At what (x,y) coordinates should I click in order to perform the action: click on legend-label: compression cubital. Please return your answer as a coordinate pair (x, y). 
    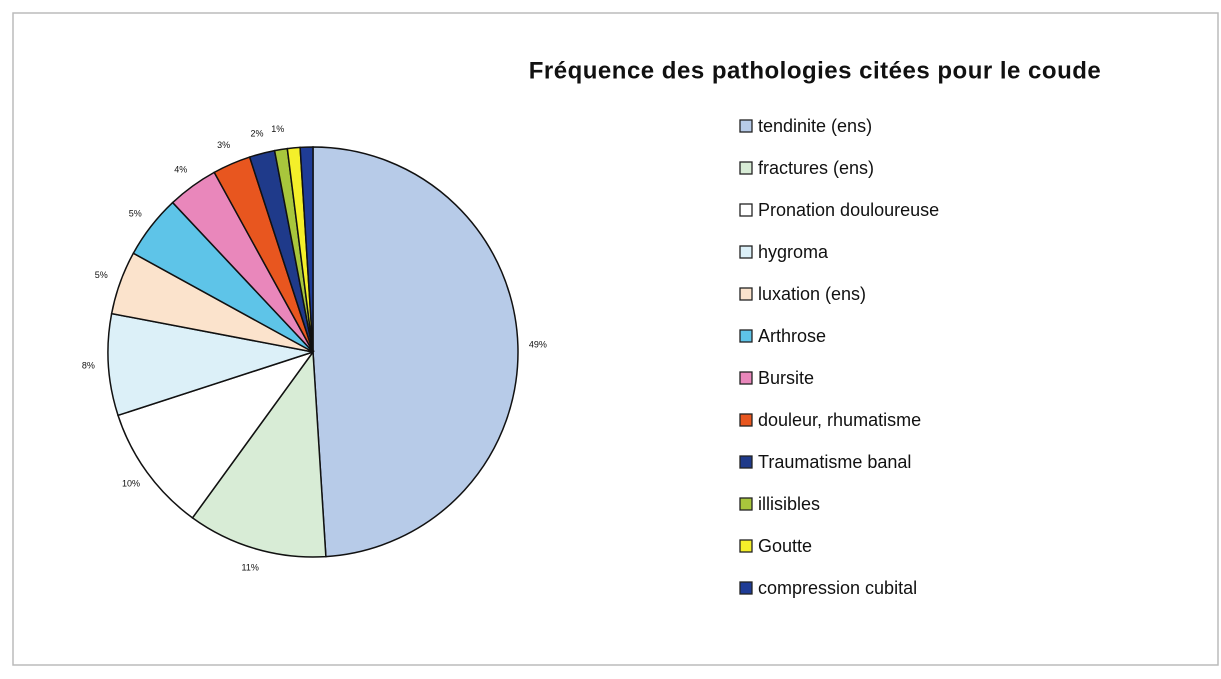
    Looking at the image, I should click on (837, 588).